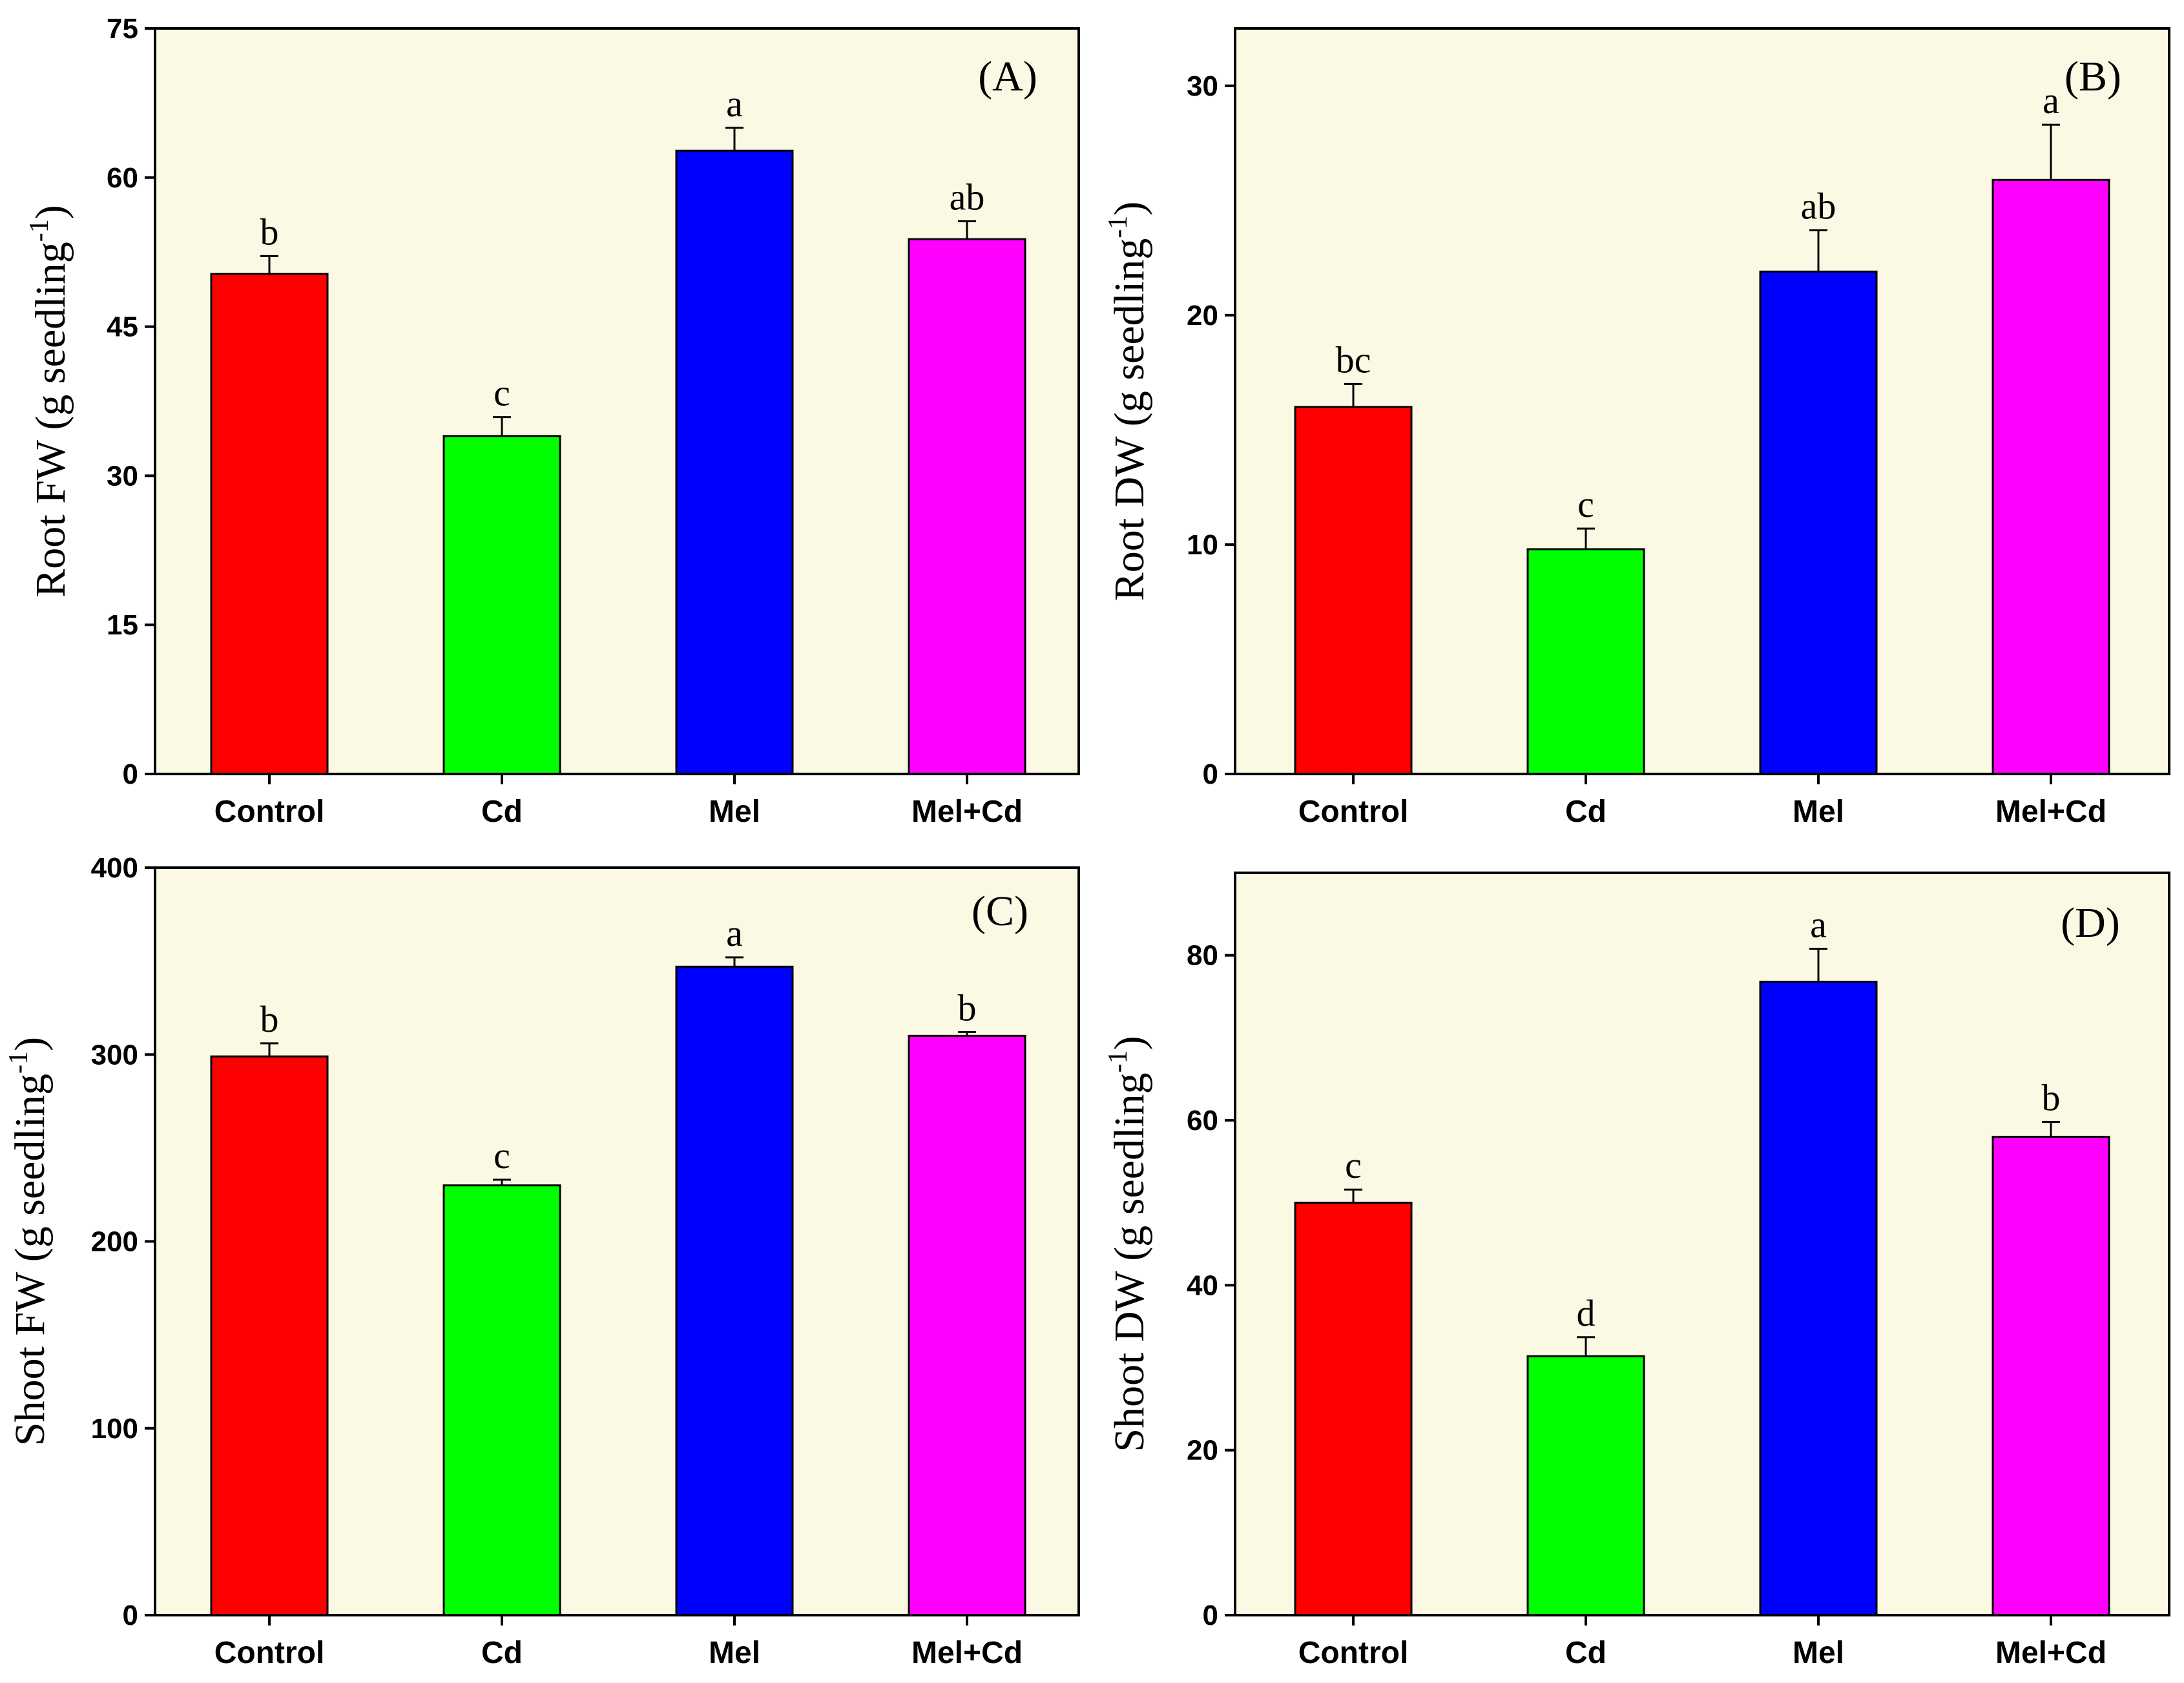 The height and width of the screenshot is (1683, 2184). Describe the element at coordinates (29, 1242) in the screenshot. I see `panel-c-y-axis-label: Shoot FW (g seedling-1)` at that location.